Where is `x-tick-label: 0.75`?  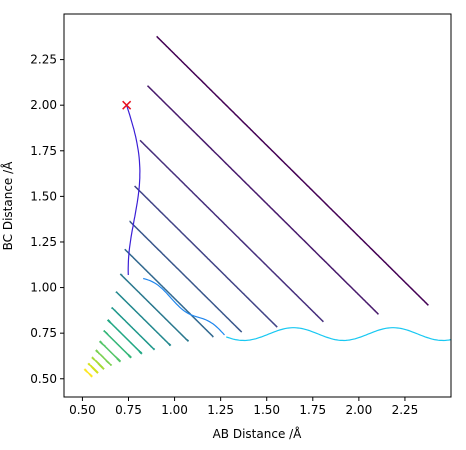 x-tick-label: 0.75 is located at coordinates (128, 410).